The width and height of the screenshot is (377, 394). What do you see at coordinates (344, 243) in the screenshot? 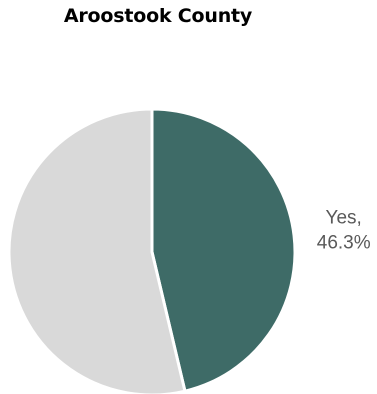
I see `slice-value-label-yes: 46.3%` at bounding box center [344, 243].